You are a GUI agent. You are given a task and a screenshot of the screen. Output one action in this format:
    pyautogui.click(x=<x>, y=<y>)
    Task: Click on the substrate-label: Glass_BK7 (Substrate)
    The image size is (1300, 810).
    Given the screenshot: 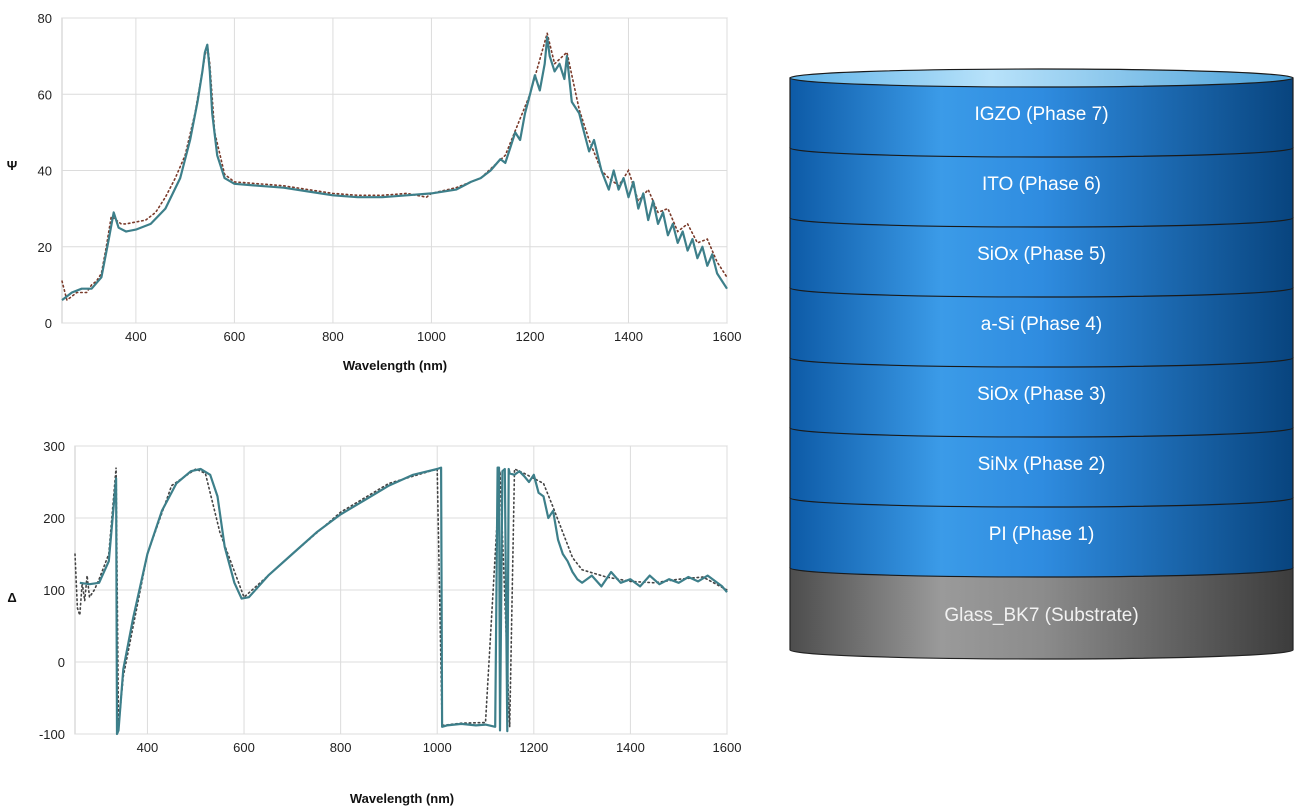 What is the action you would take?
    pyautogui.click(x=1041, y=615)
    